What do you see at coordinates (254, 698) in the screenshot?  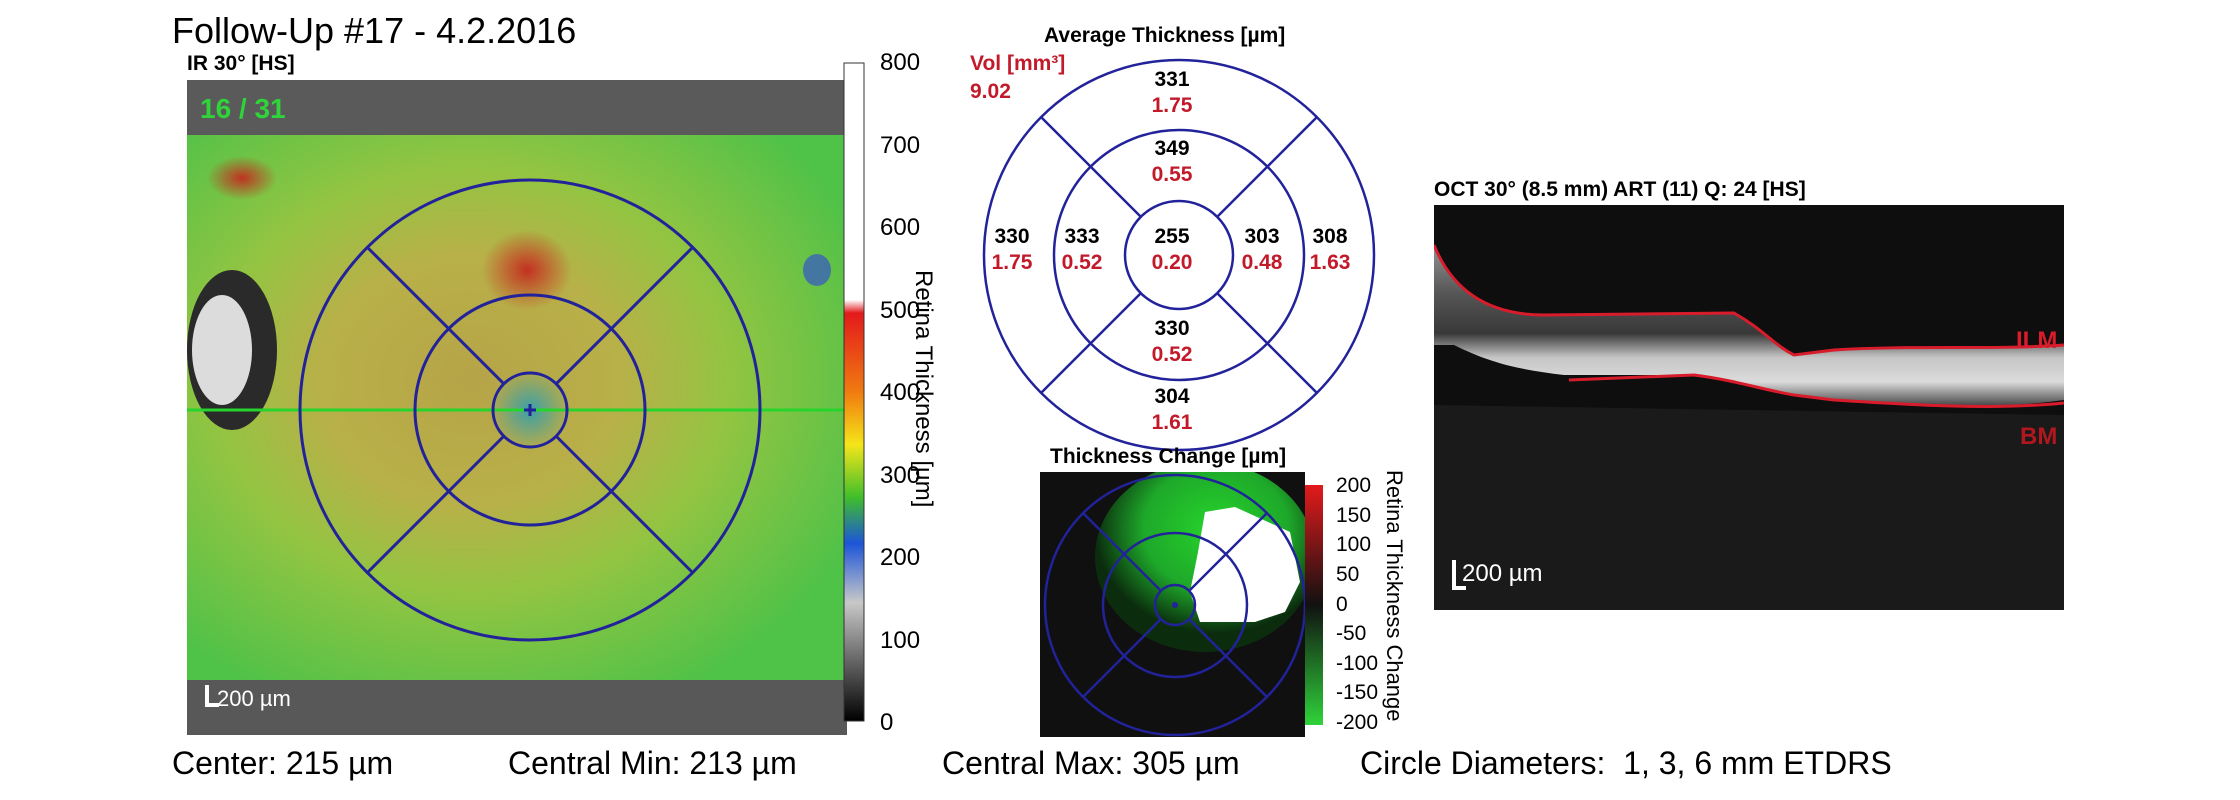 I see `ir-scale-bar-label: 200 µm` at bounding box center [254, 698].